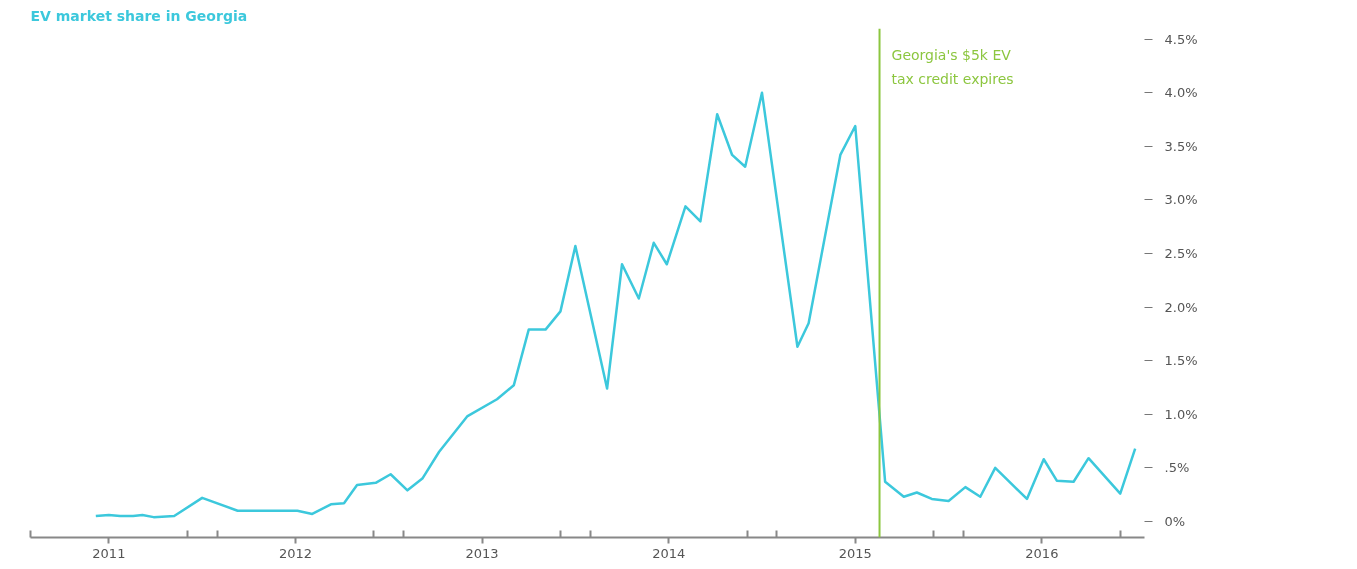 This screenshot has width=1357, height=569. I want to click on x-tick-label: 2016, so click(1042, 553).